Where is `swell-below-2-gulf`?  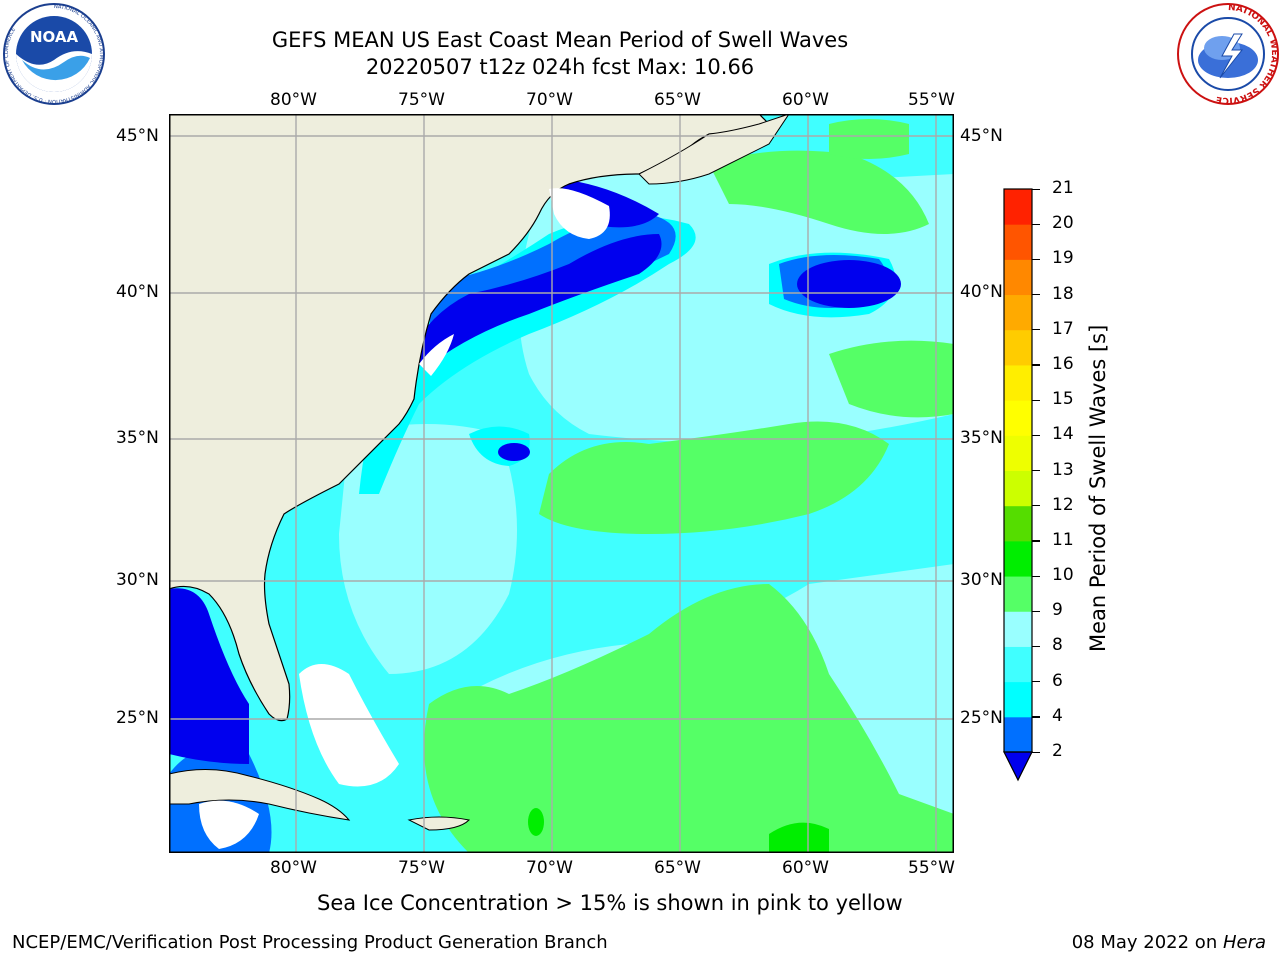 swell-below-2-gulf is located at coordinates (209, 676).